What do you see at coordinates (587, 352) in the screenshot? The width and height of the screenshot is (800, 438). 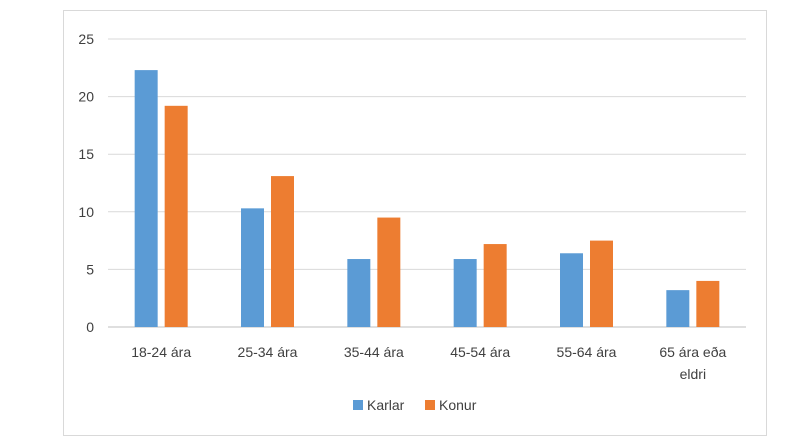 I see `x-tick-label: 55-64 ára` at bounding box center [587, 352].